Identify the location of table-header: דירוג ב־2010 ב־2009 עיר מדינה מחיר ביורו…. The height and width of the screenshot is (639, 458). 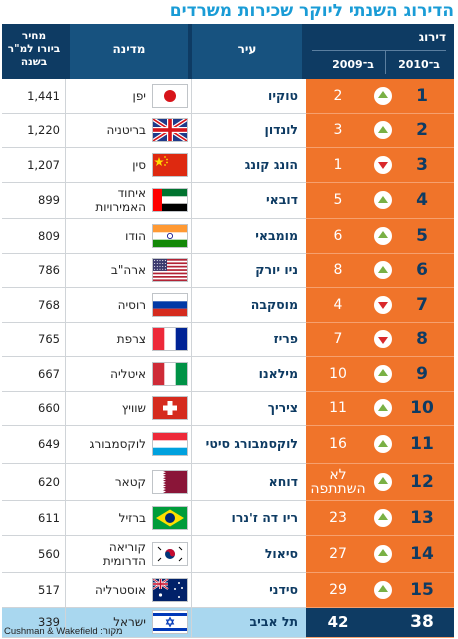
(228, 51).